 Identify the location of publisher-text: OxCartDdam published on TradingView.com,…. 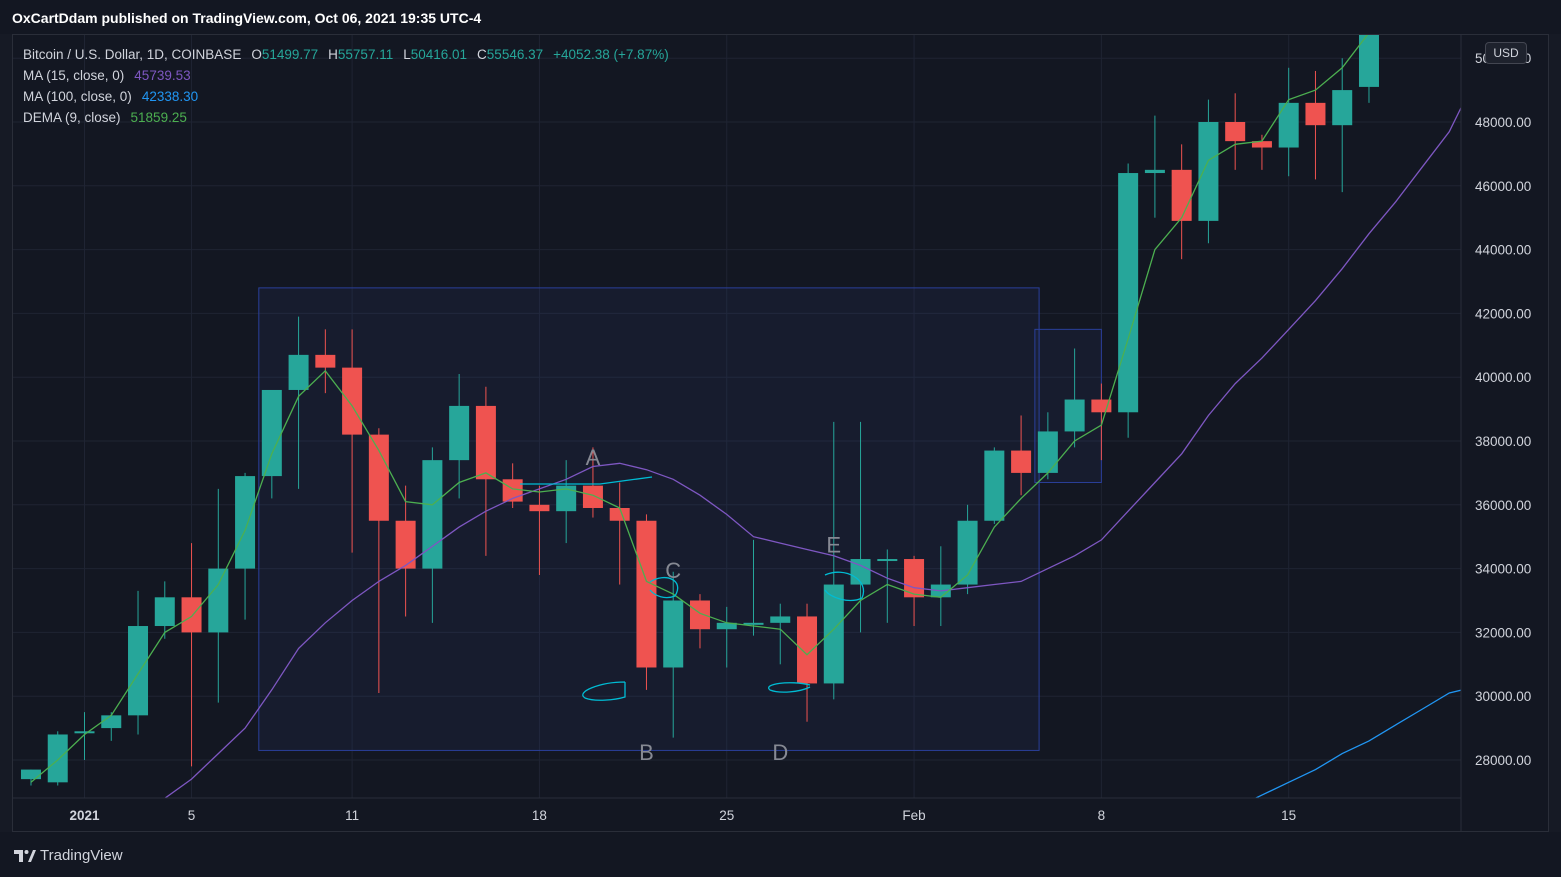
(247, 18).